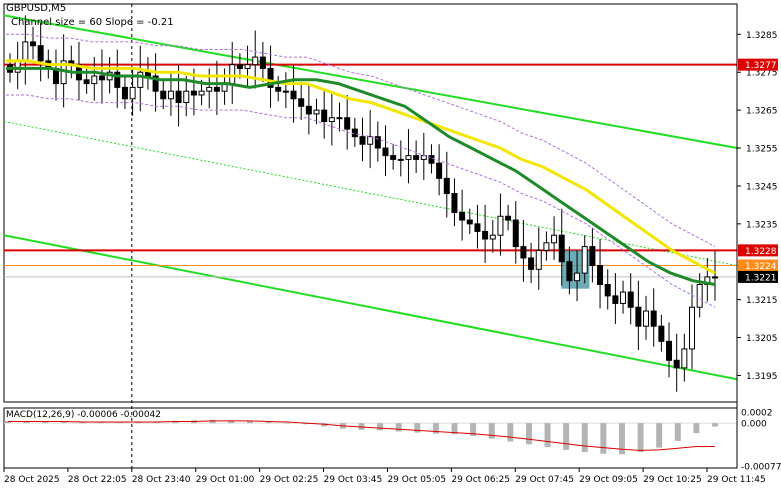 Image resolution: width=781 pixels, height=489 pixels. What do you see at coordinates (762, 36) in the screenshot?
I see `y-tick-label: 1.3285` at bounding box center [762, 36].